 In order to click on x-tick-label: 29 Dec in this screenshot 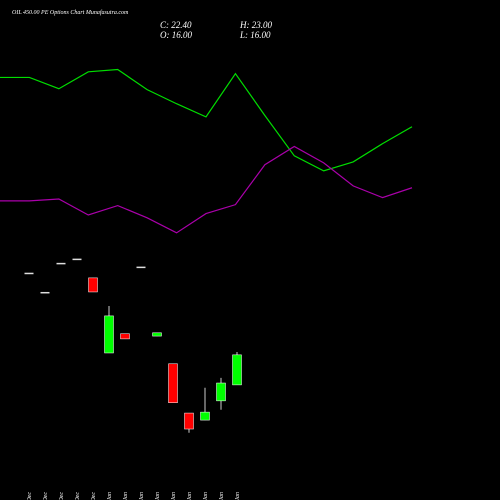, I will do `click(78, 496)`.